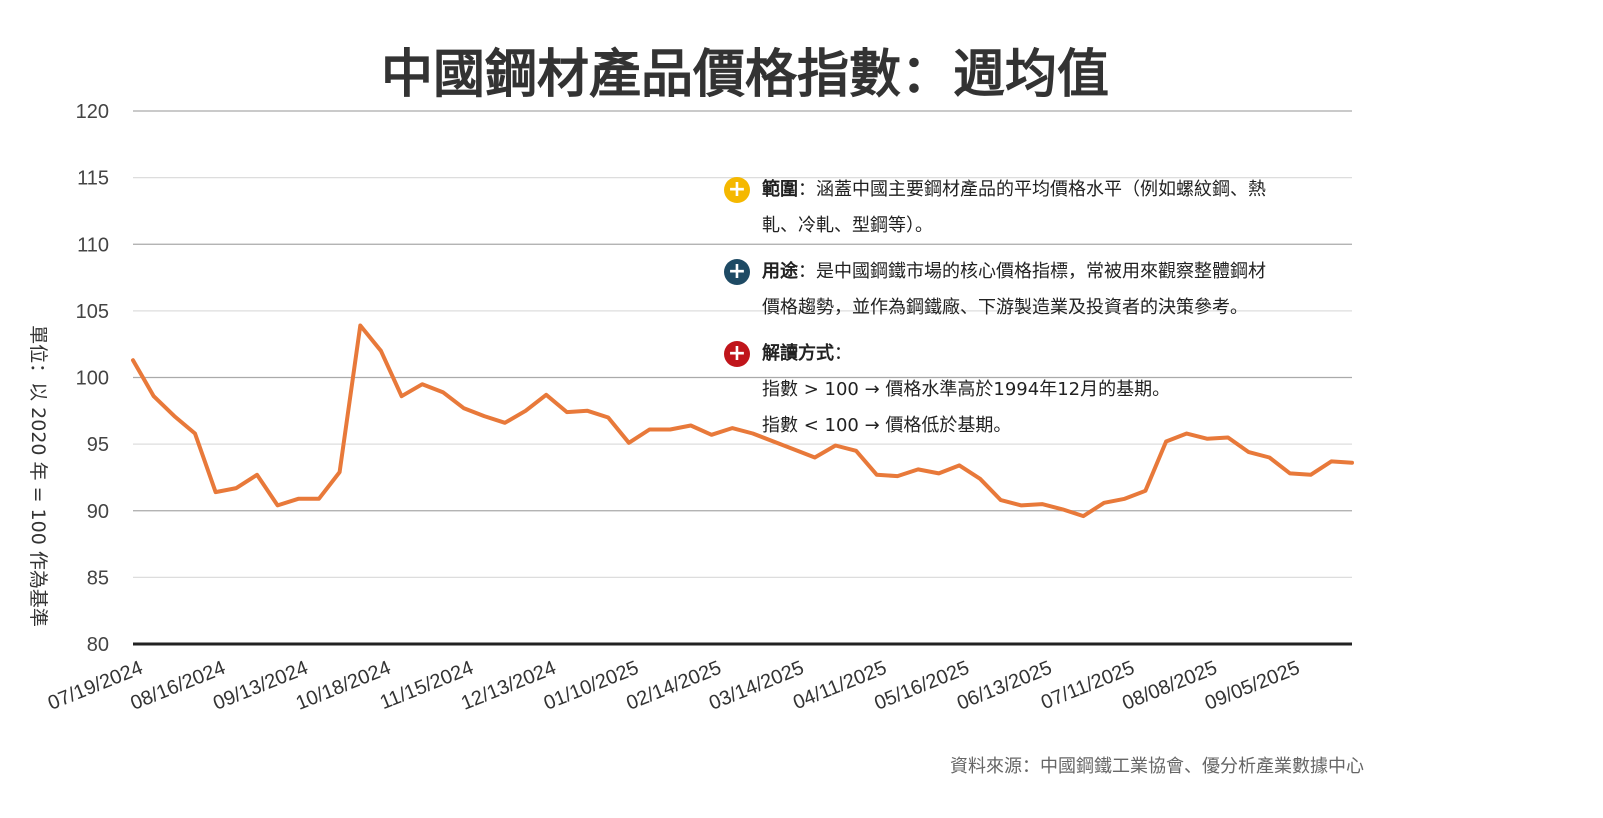  Describe the element at coordinates (1005, 307) in the screenshot. I see `note-text: 價格趨勢，並作為鋼鐵廠、下游製造業及投資者的決策參考。` at that location.